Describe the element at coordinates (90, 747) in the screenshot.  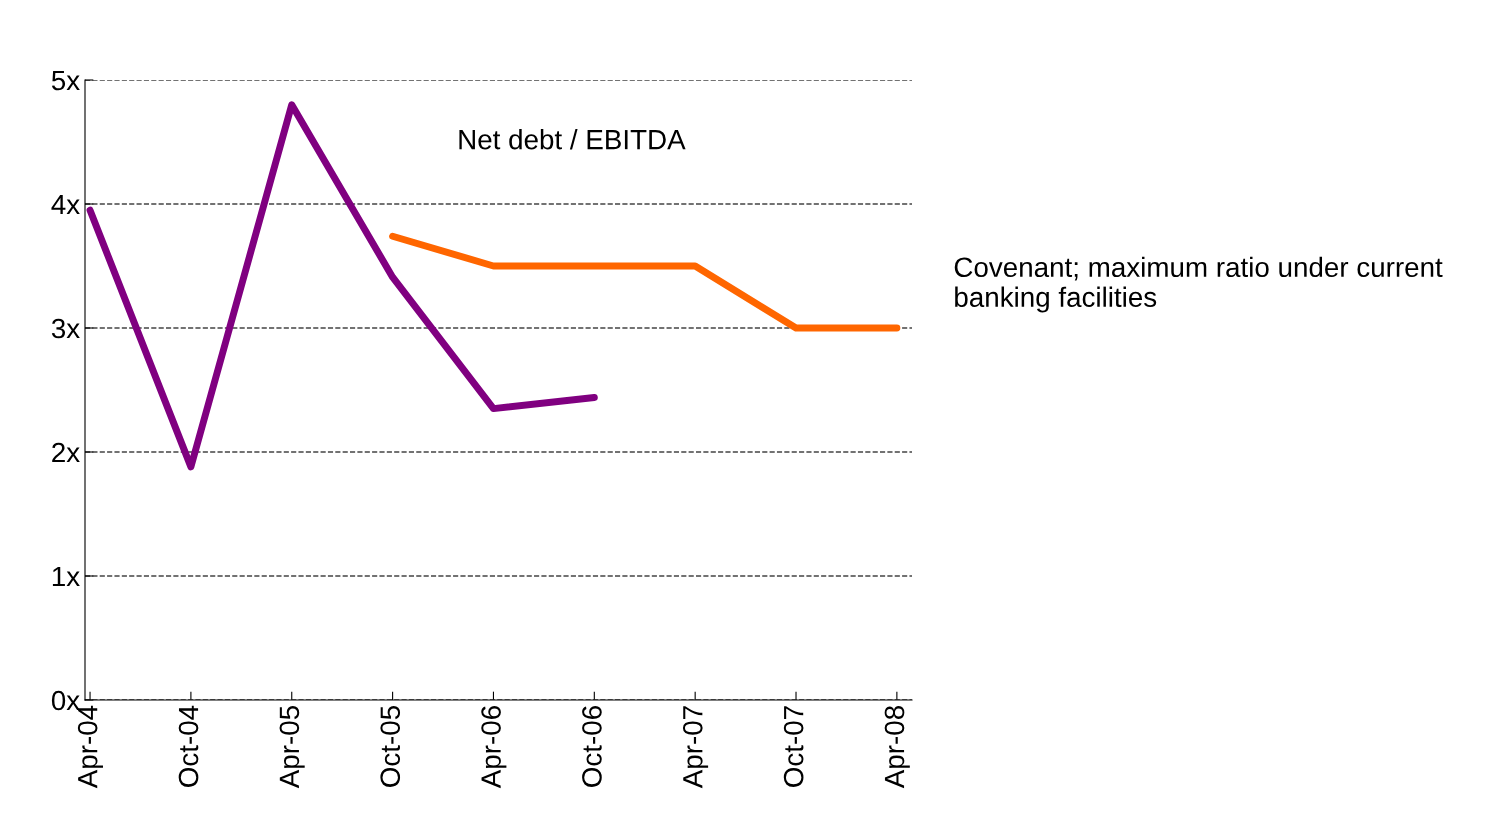
I see `x-tick-label: Apr-04` at that location.